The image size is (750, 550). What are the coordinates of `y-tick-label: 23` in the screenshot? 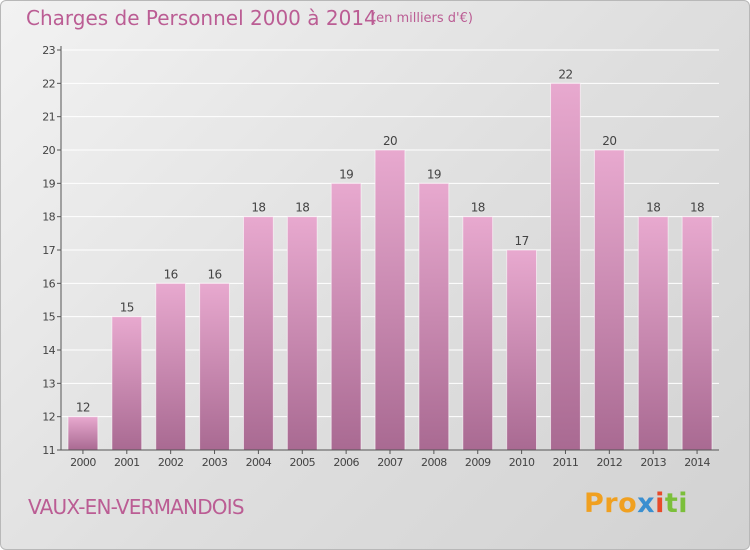 It's located at (48, 50).